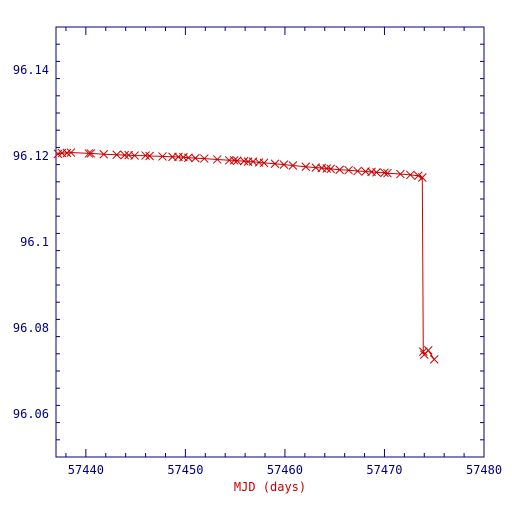 The image size is (512, 516). What do you see at coordinates (31, 414) in the screenshot?
I see `y-tick-label: 96.06` at bounding box center [31, 414].